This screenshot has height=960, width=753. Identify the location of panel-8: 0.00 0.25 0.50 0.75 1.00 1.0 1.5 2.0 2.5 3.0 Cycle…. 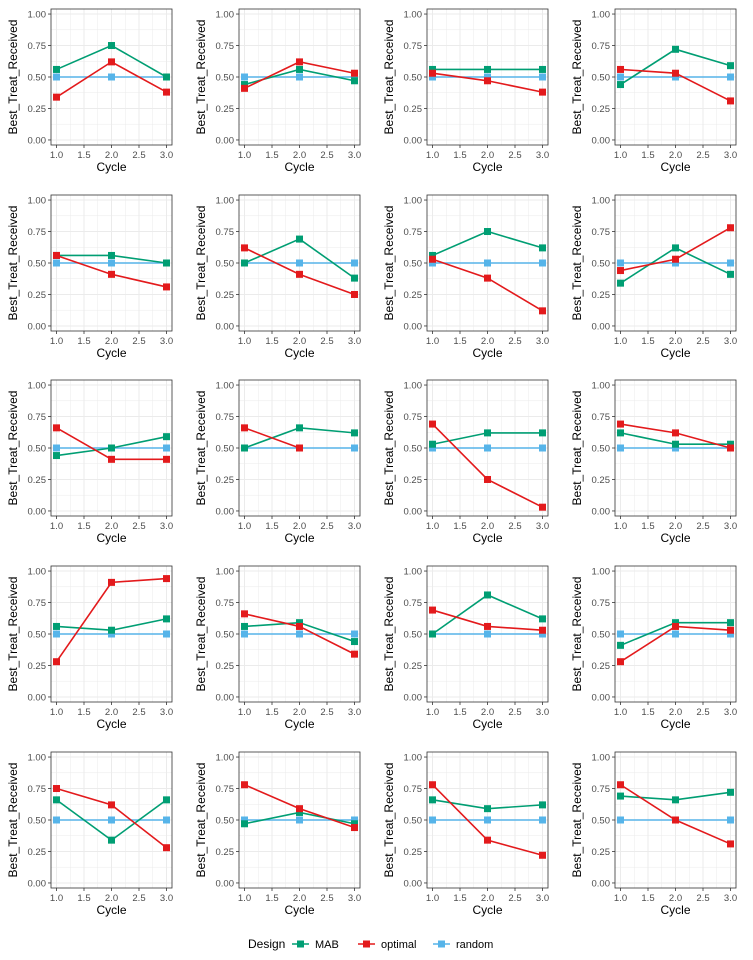
(653, 277).